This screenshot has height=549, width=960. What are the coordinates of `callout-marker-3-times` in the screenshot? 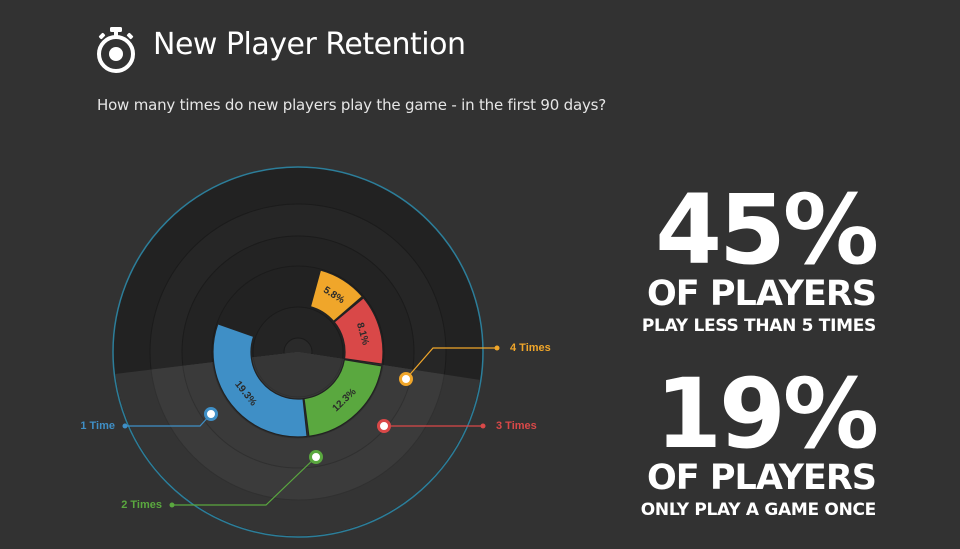 It's located at (384, 426).